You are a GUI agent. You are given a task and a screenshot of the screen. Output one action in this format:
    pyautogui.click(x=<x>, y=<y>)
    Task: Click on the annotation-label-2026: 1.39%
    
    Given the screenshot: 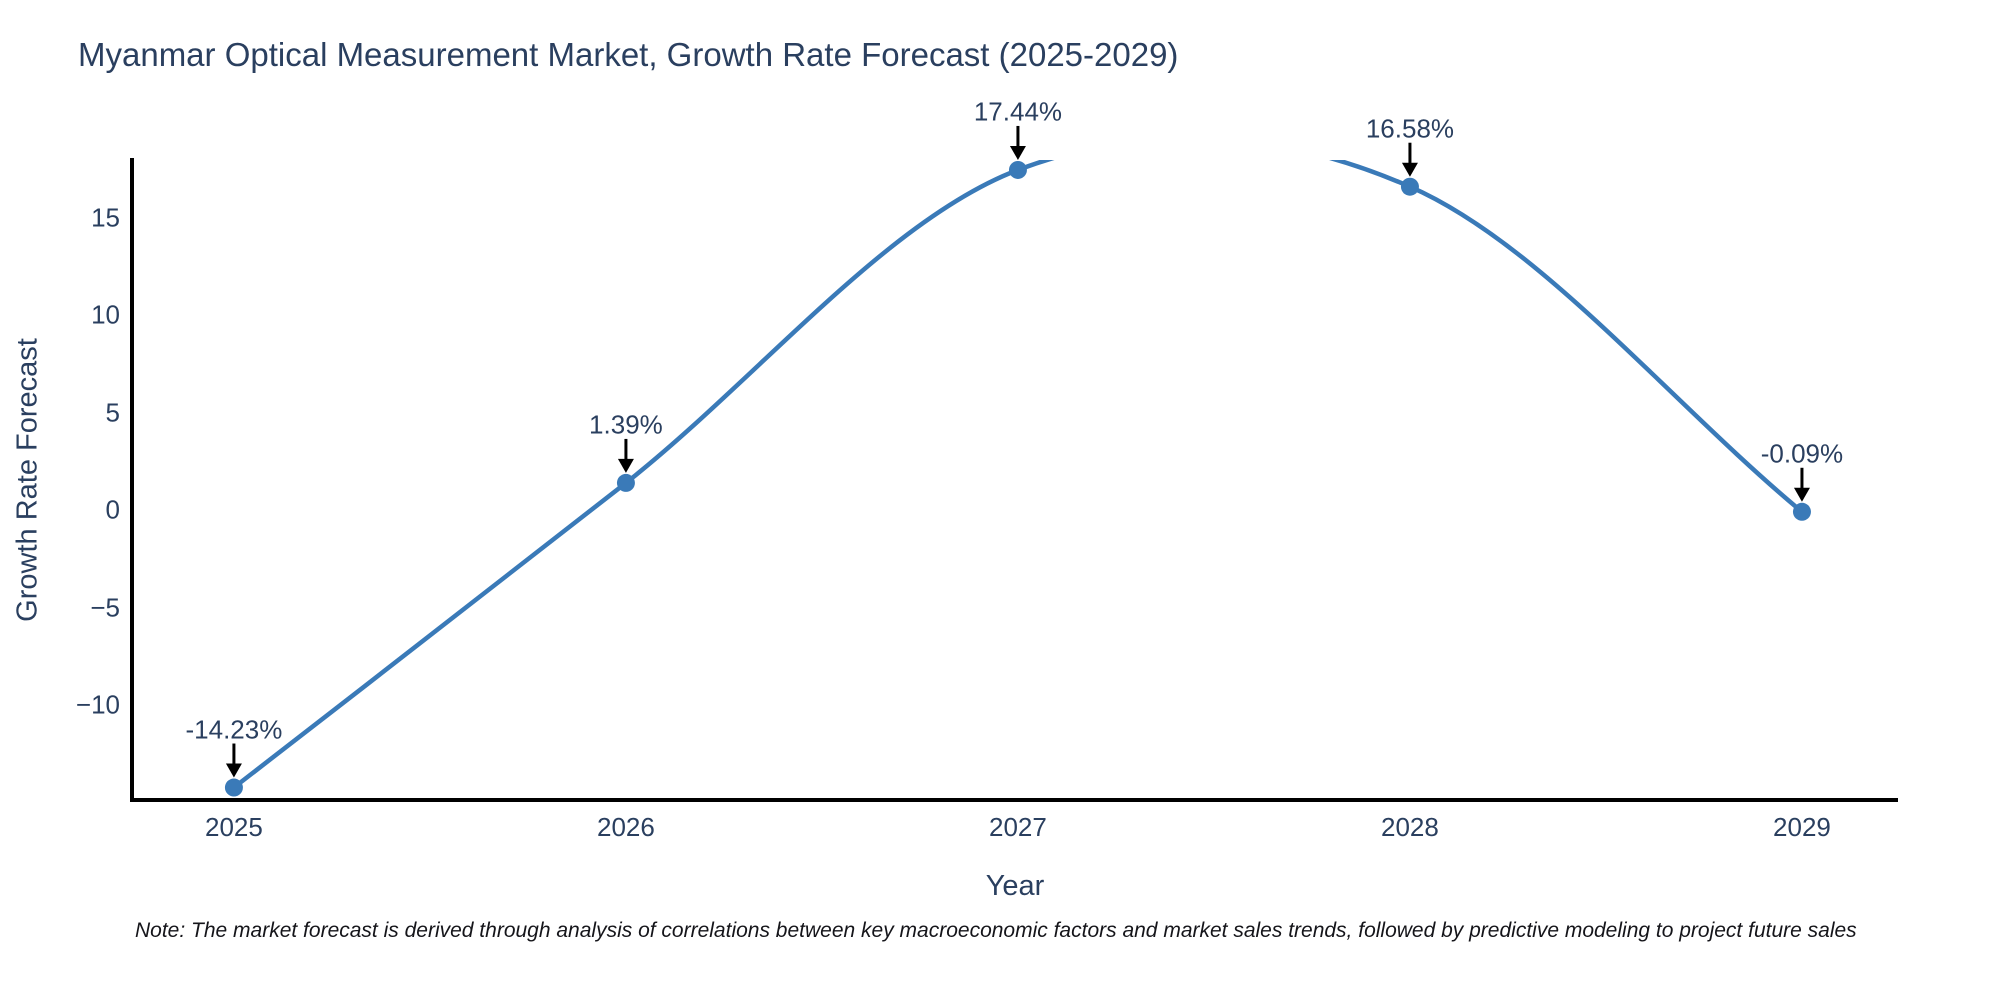 What is the action you would take?
    pyautogui.click(x=626, y=424)
    